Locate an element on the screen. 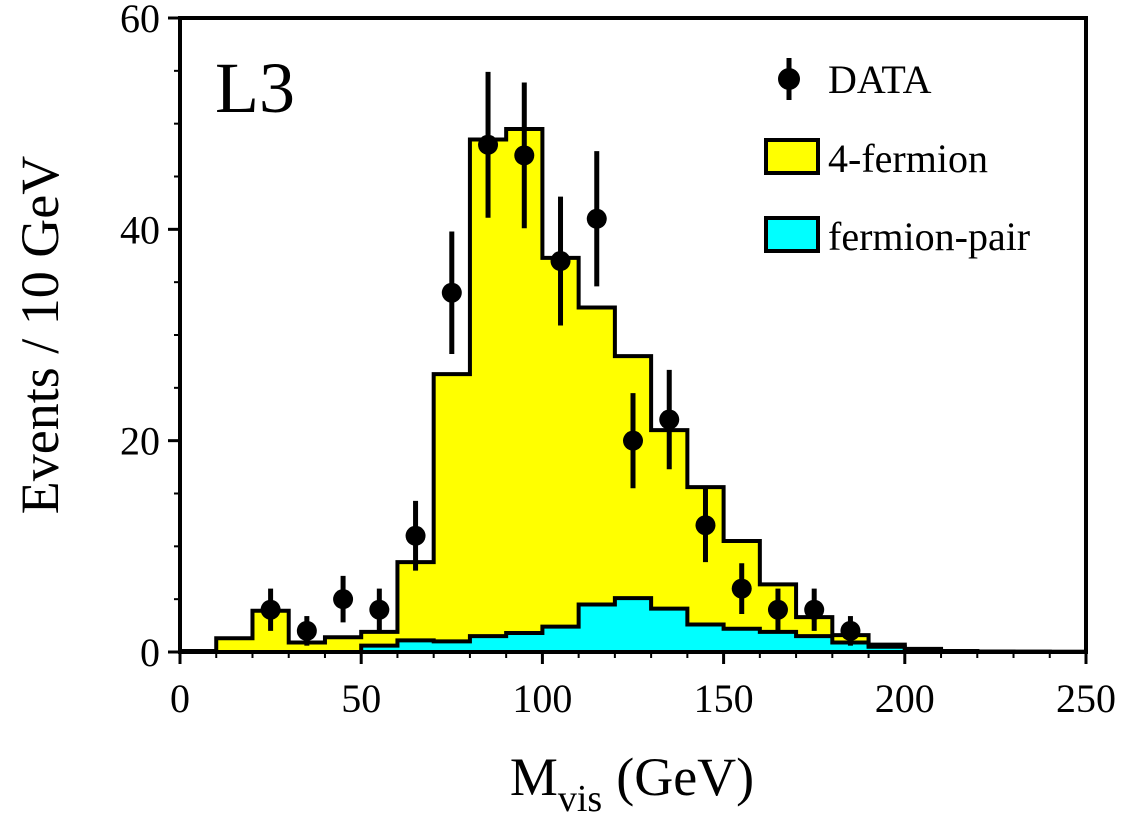 The width and height of the screenshot is (1126, 824). x-tick-label: 250 is located at coordinates (1086, 698).